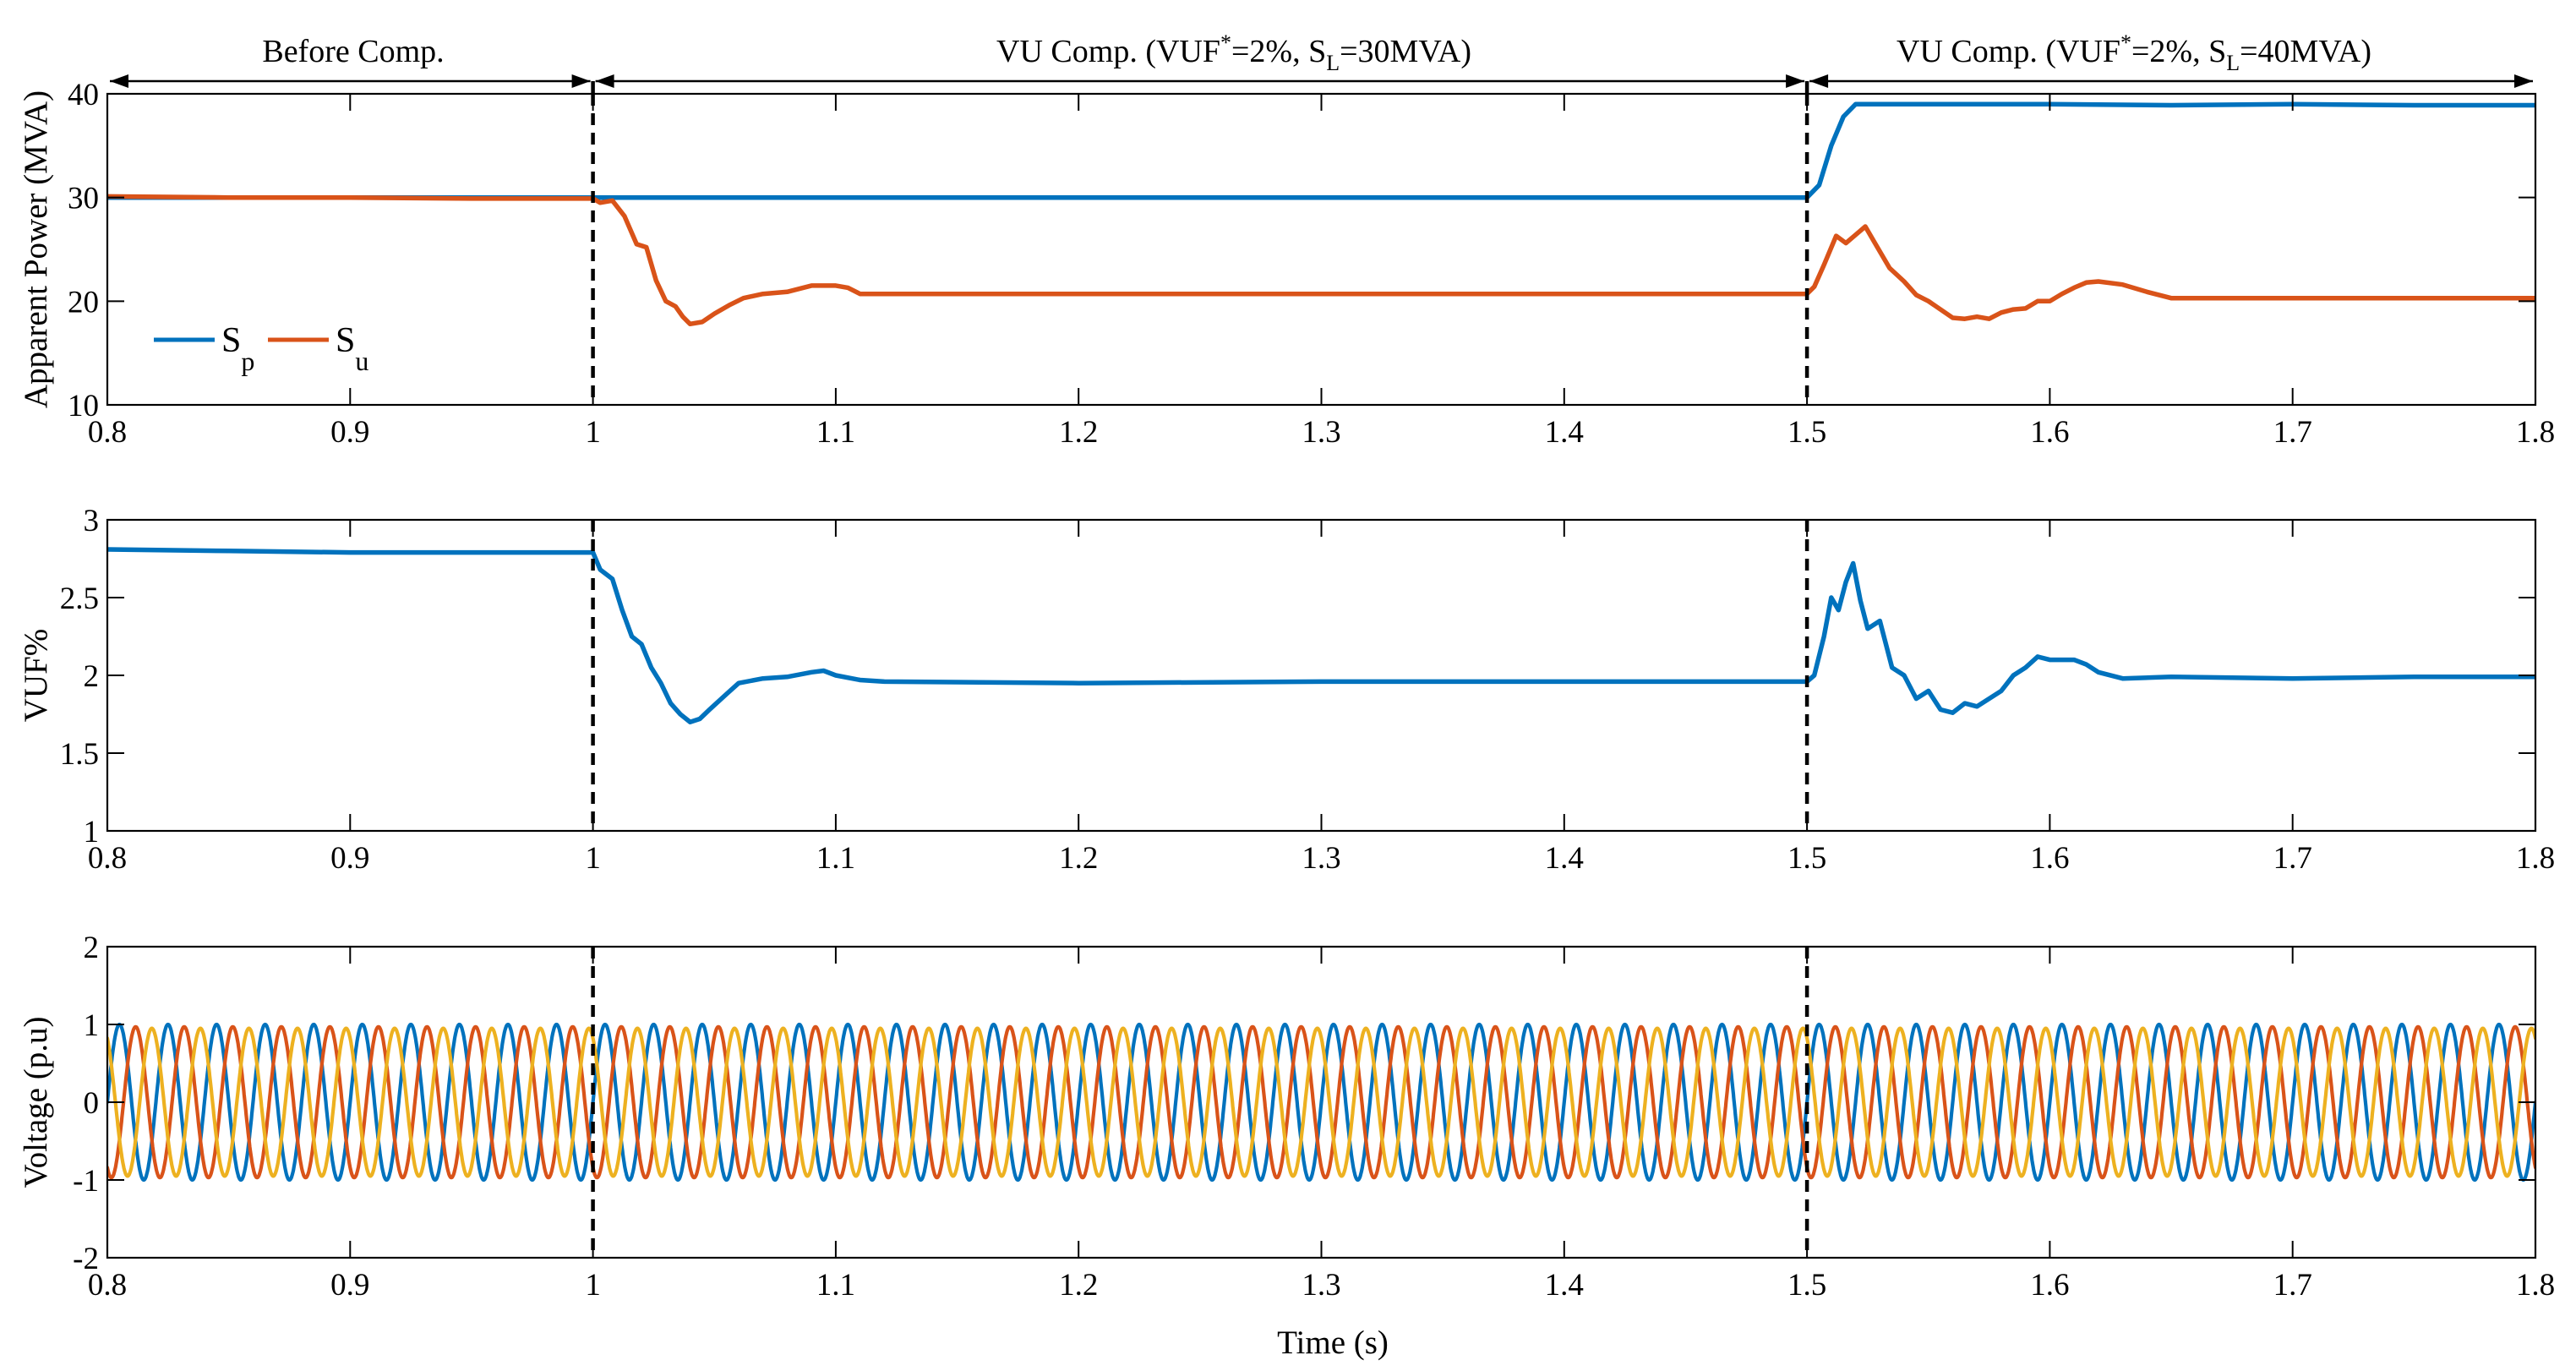  What do you see at coordinates (2134, 52) in the screenshot?
I see `annotation-vu-comp-40mva: VU Comp. (VUF*=2%, SL=40MVA)` at bounding box center [2134, 52].